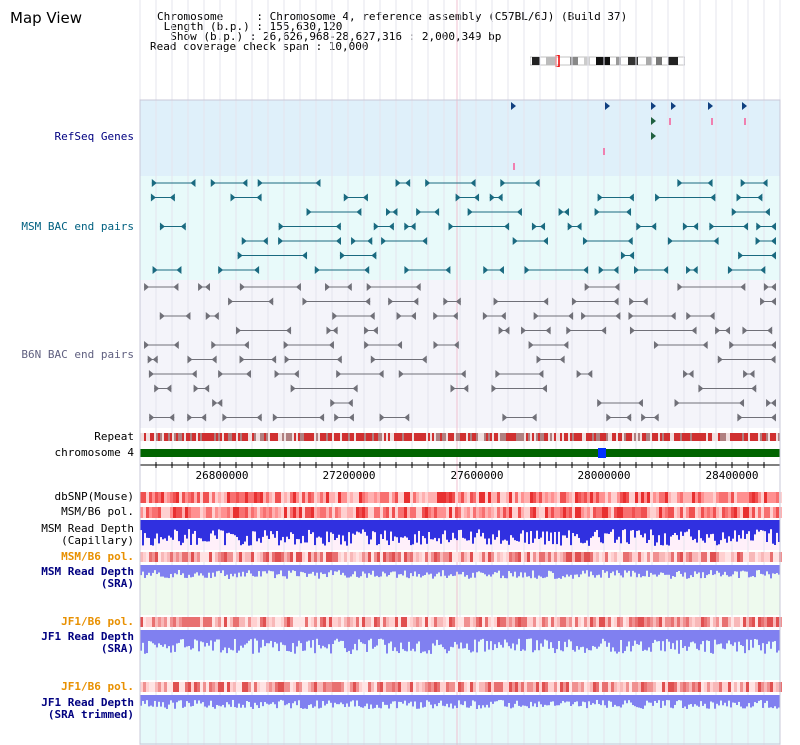  I want to click on msm-bac-pair-end, so click(437, 212).